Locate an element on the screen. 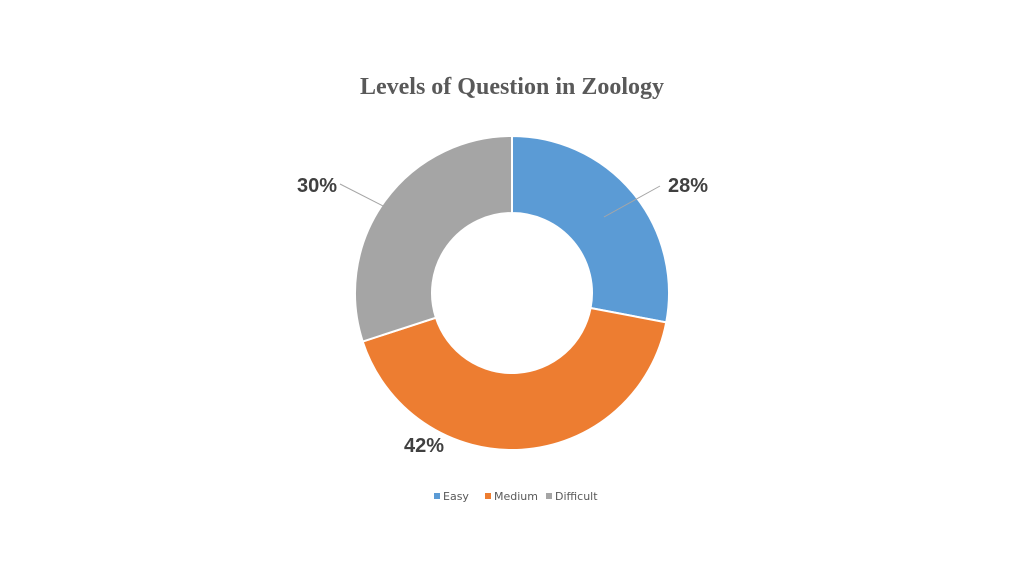 This screenshot has width=1024, height=576. legend-item-easy: Easy is located at coordinates (451, 496).